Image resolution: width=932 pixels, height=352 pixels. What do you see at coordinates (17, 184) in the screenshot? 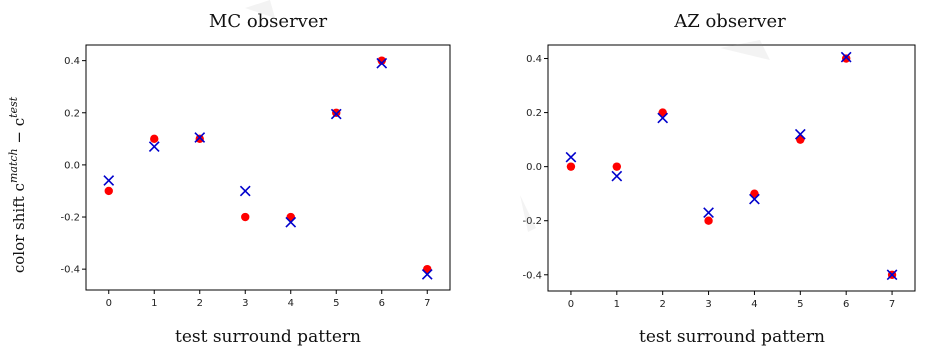
I see `y-axis-label: color shift cmatch − ctest` at bounding box center [17, 184].